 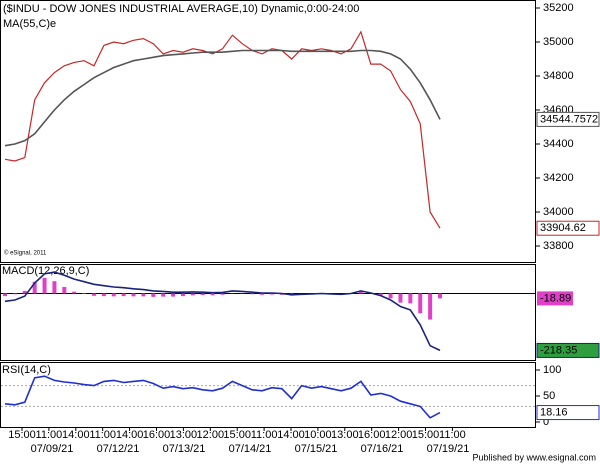 I want to click on legend-entry: MA(55,C)e, so click(x=29, y=24).